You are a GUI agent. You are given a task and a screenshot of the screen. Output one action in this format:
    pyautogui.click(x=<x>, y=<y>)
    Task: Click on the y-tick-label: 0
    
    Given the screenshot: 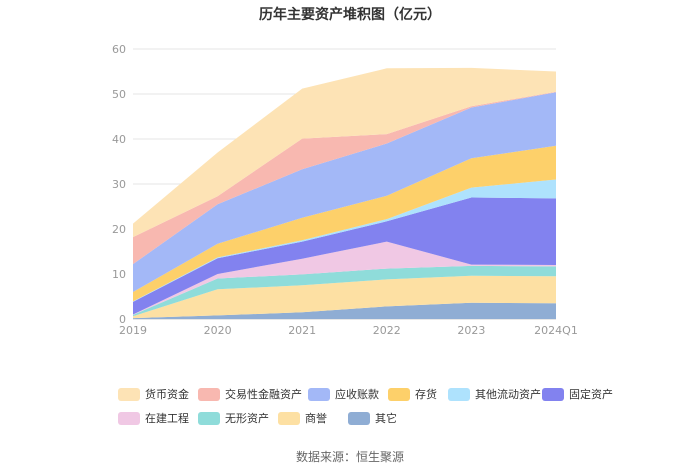 What is the action you would take?
    pyautogui.click(x=122, y=319)
    